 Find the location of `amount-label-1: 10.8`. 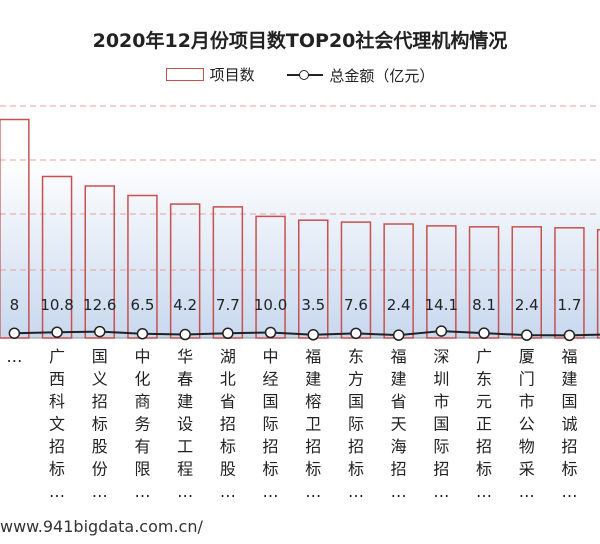

amount-label-1: 10.8 is located at coordinates (56, 305).